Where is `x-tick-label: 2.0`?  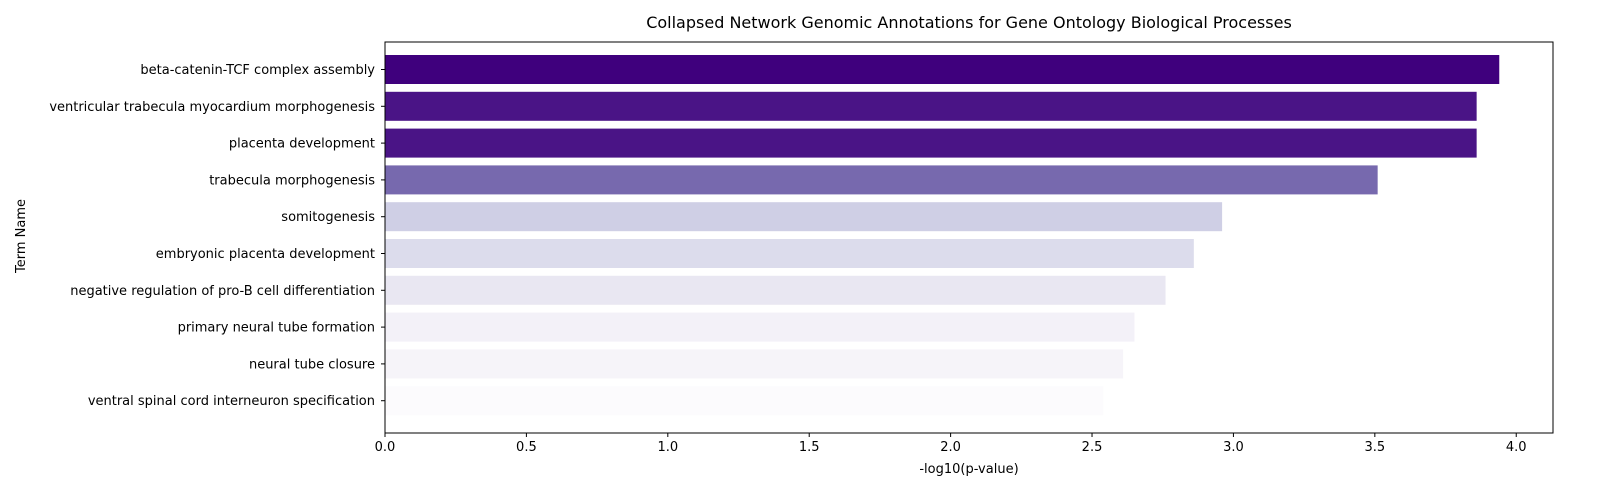 x-tick-label: 2.0 is located at coordinates (950, 447).